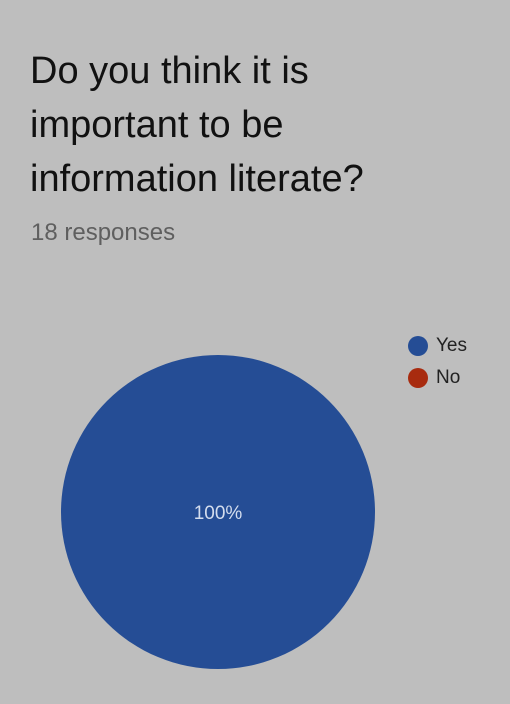 Image resolution: width=510 pixels, height=704 pixels. I want to click on response-count: 18 responses, so click(103, 232).